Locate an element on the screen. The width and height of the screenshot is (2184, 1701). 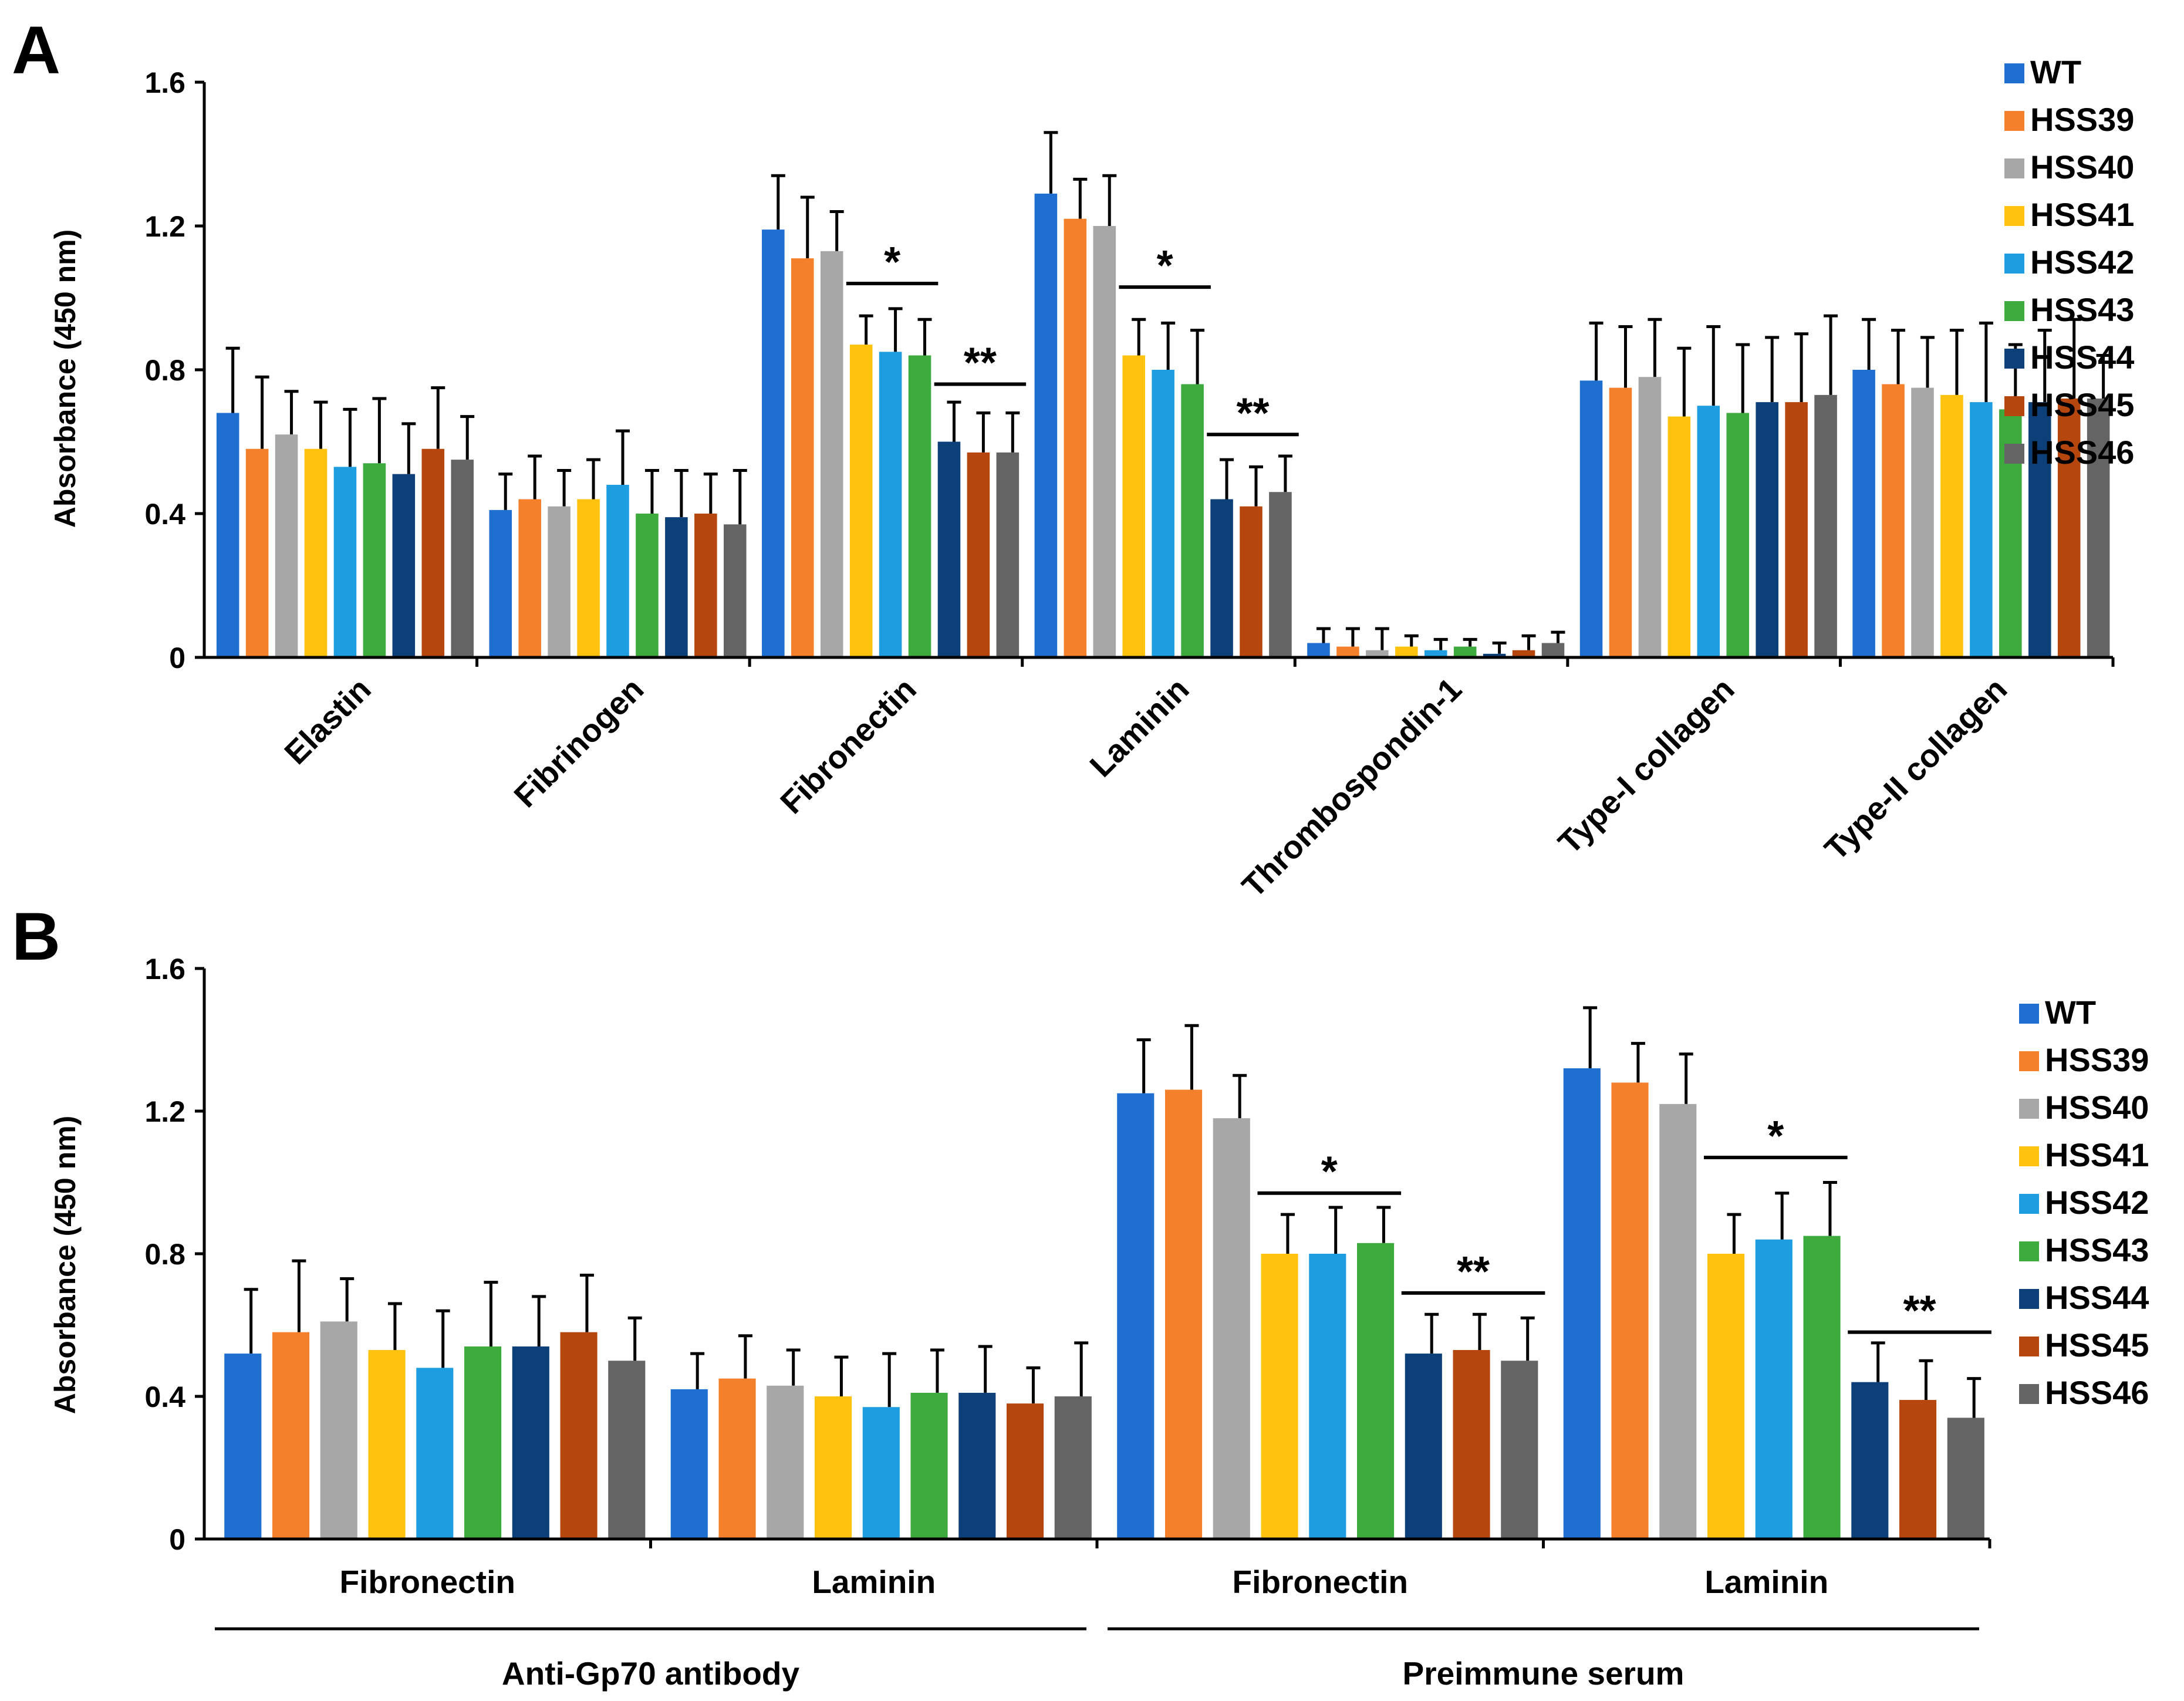
panel-b-legend-label: WT is located at coordinates (2070, 1013).